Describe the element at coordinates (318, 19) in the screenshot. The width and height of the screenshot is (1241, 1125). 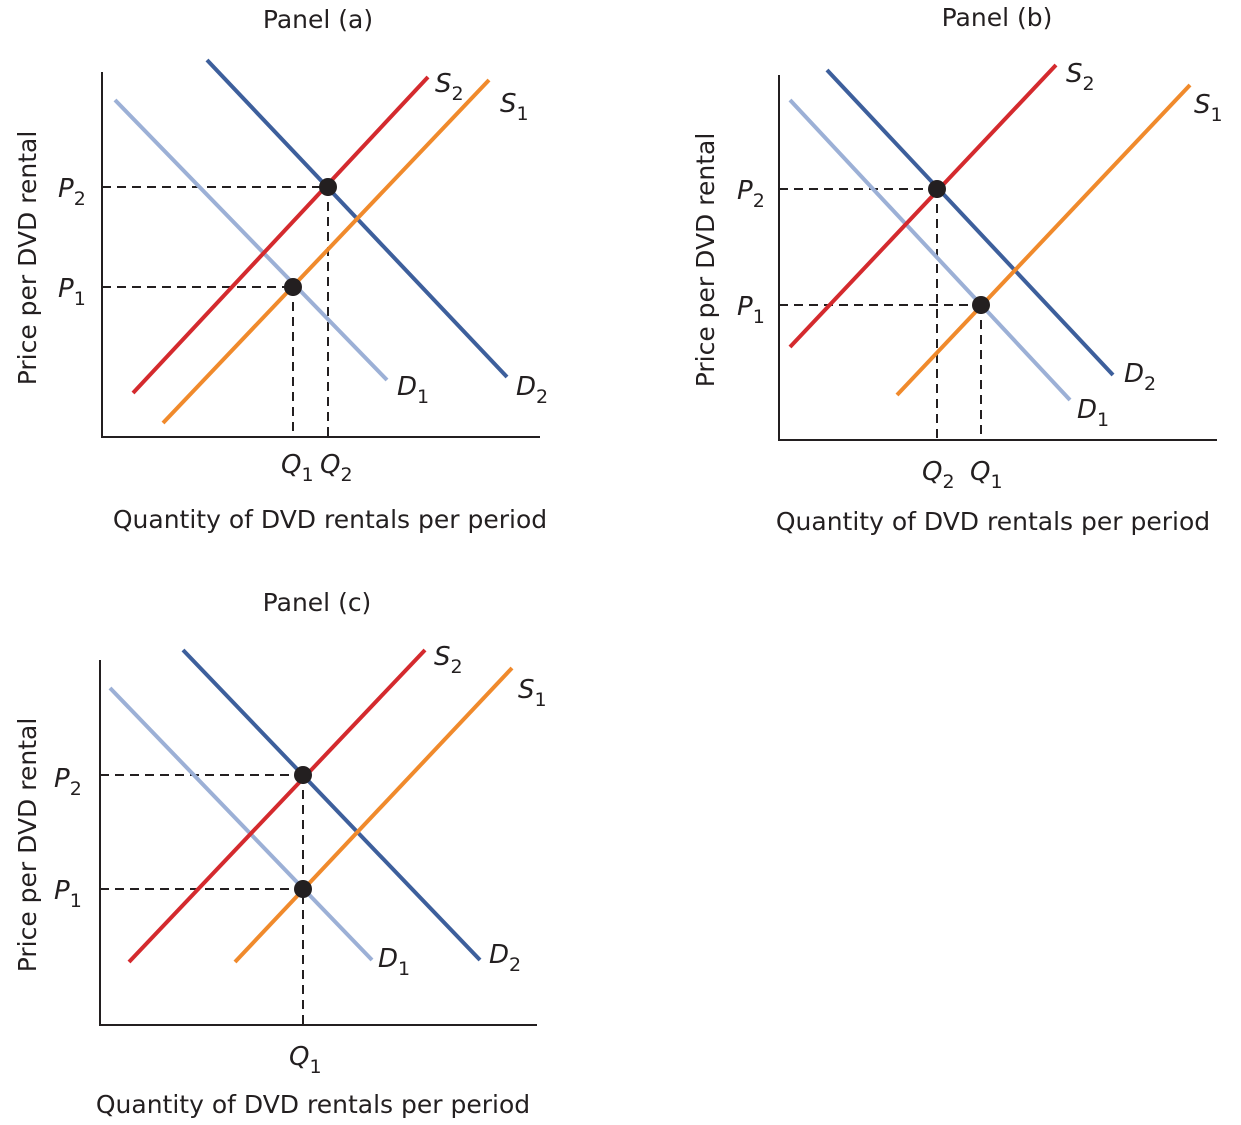
I see `panel-title: Panel (a)` at that location.